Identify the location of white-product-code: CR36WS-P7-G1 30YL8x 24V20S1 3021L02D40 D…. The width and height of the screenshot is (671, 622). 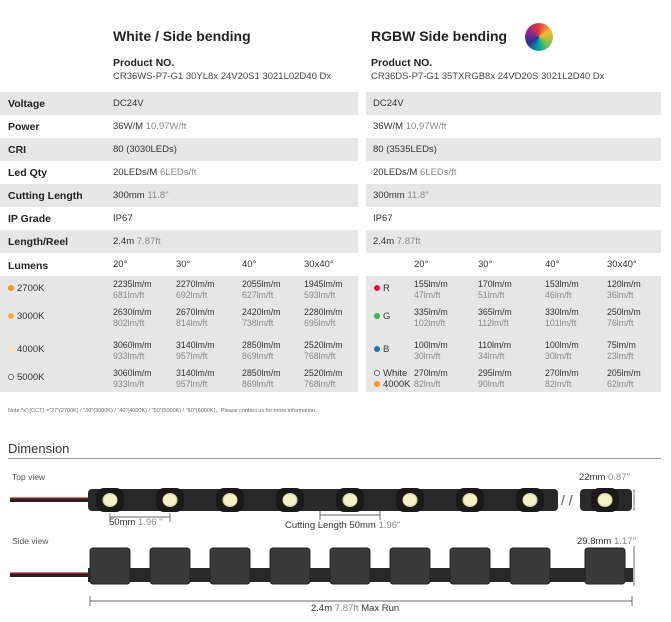
(222, 76).